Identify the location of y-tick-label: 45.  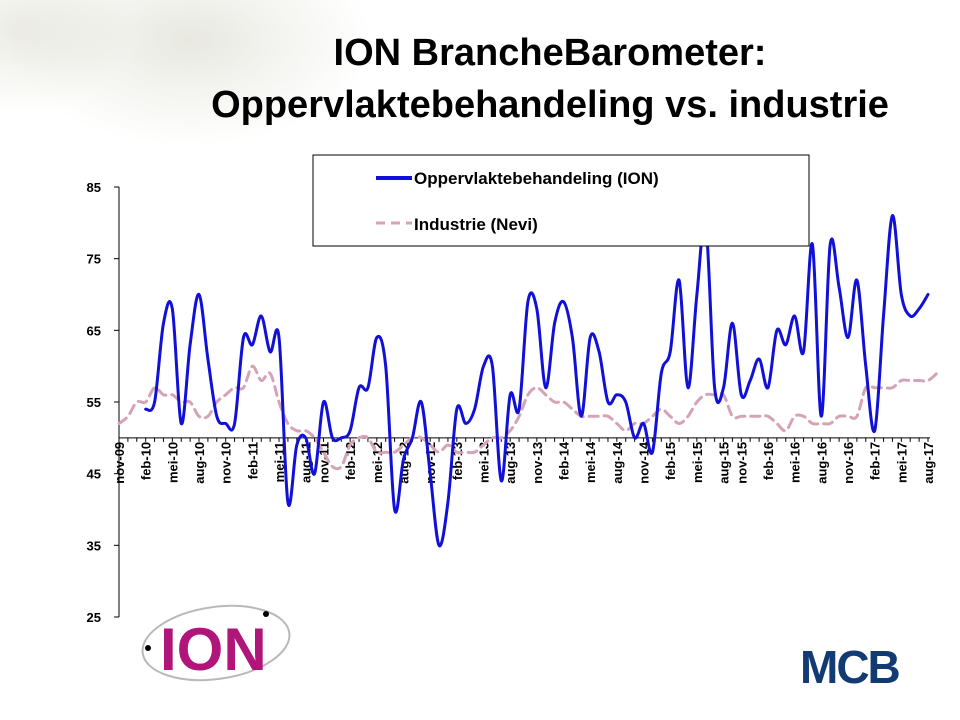
(94, 474).